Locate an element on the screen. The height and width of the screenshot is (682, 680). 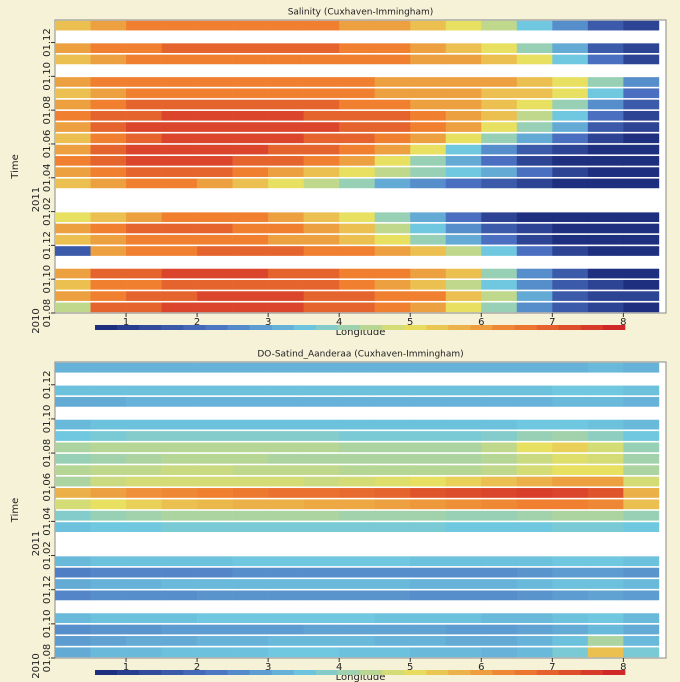
x-tick-label: 7 is located at coordinates (552, 322).